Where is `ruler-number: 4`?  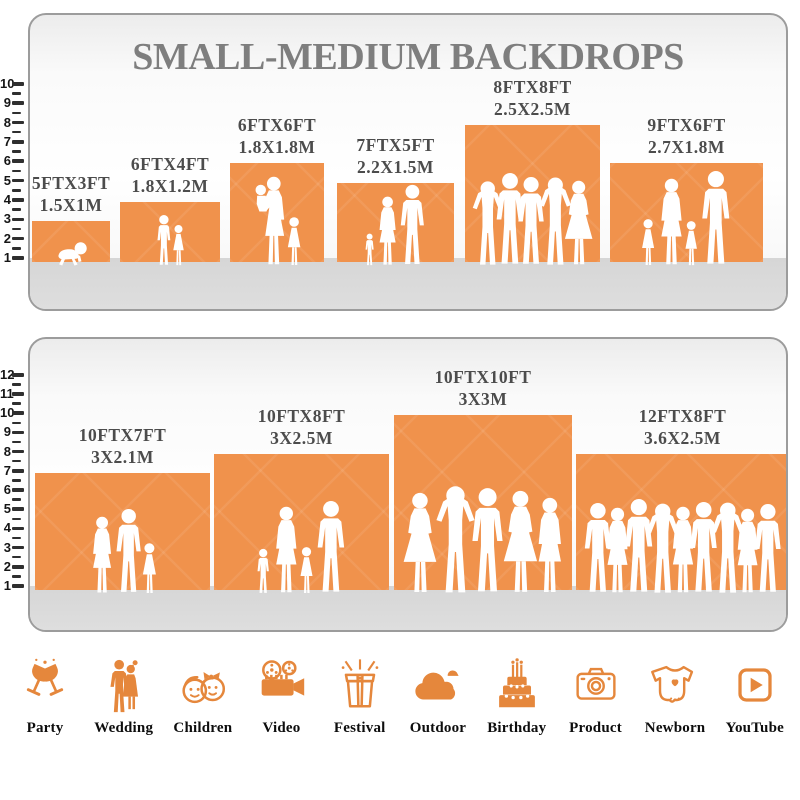
ruler-number: 4 is located at coordinates (7, 528).